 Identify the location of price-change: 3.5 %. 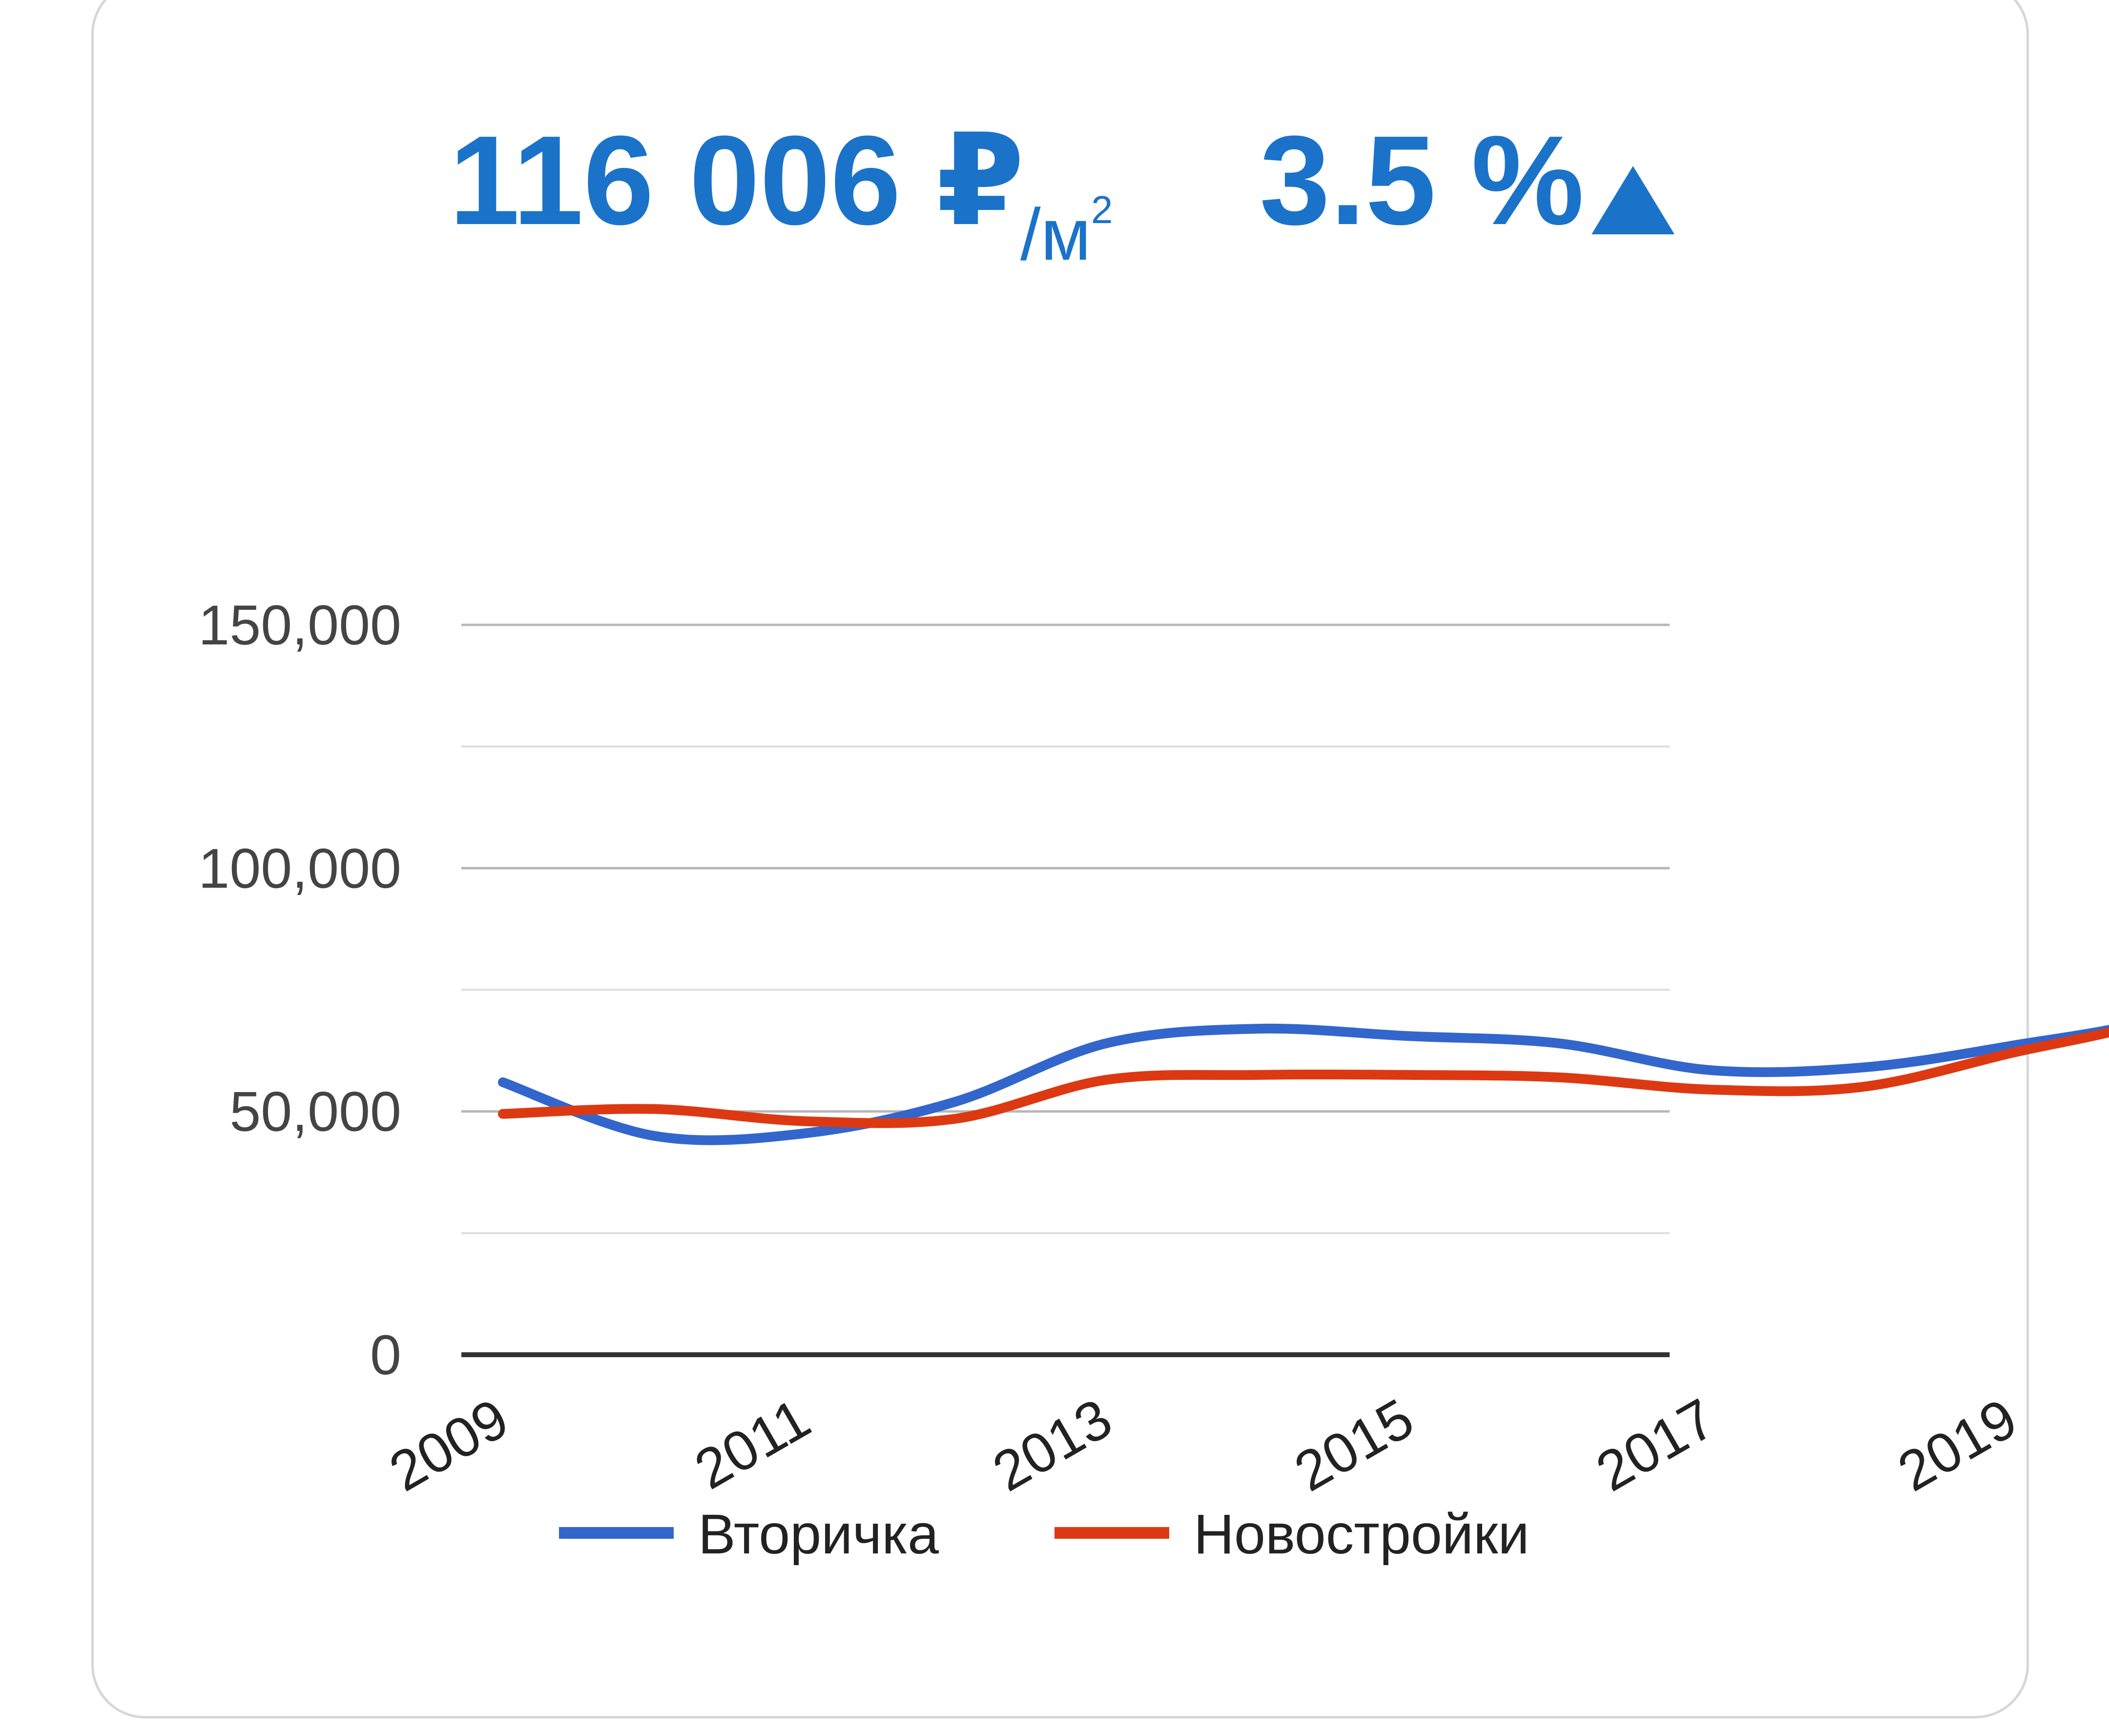
(1422, 181).